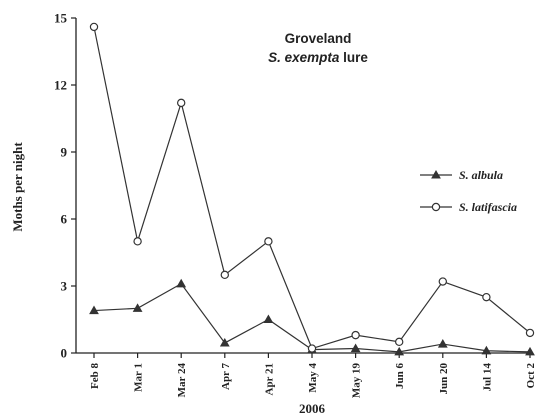 This screenshot has width=545, height=419. Describe the element at coordinates (64, 219) in the screenshot. I see `y-tick-label: 6` at that location.